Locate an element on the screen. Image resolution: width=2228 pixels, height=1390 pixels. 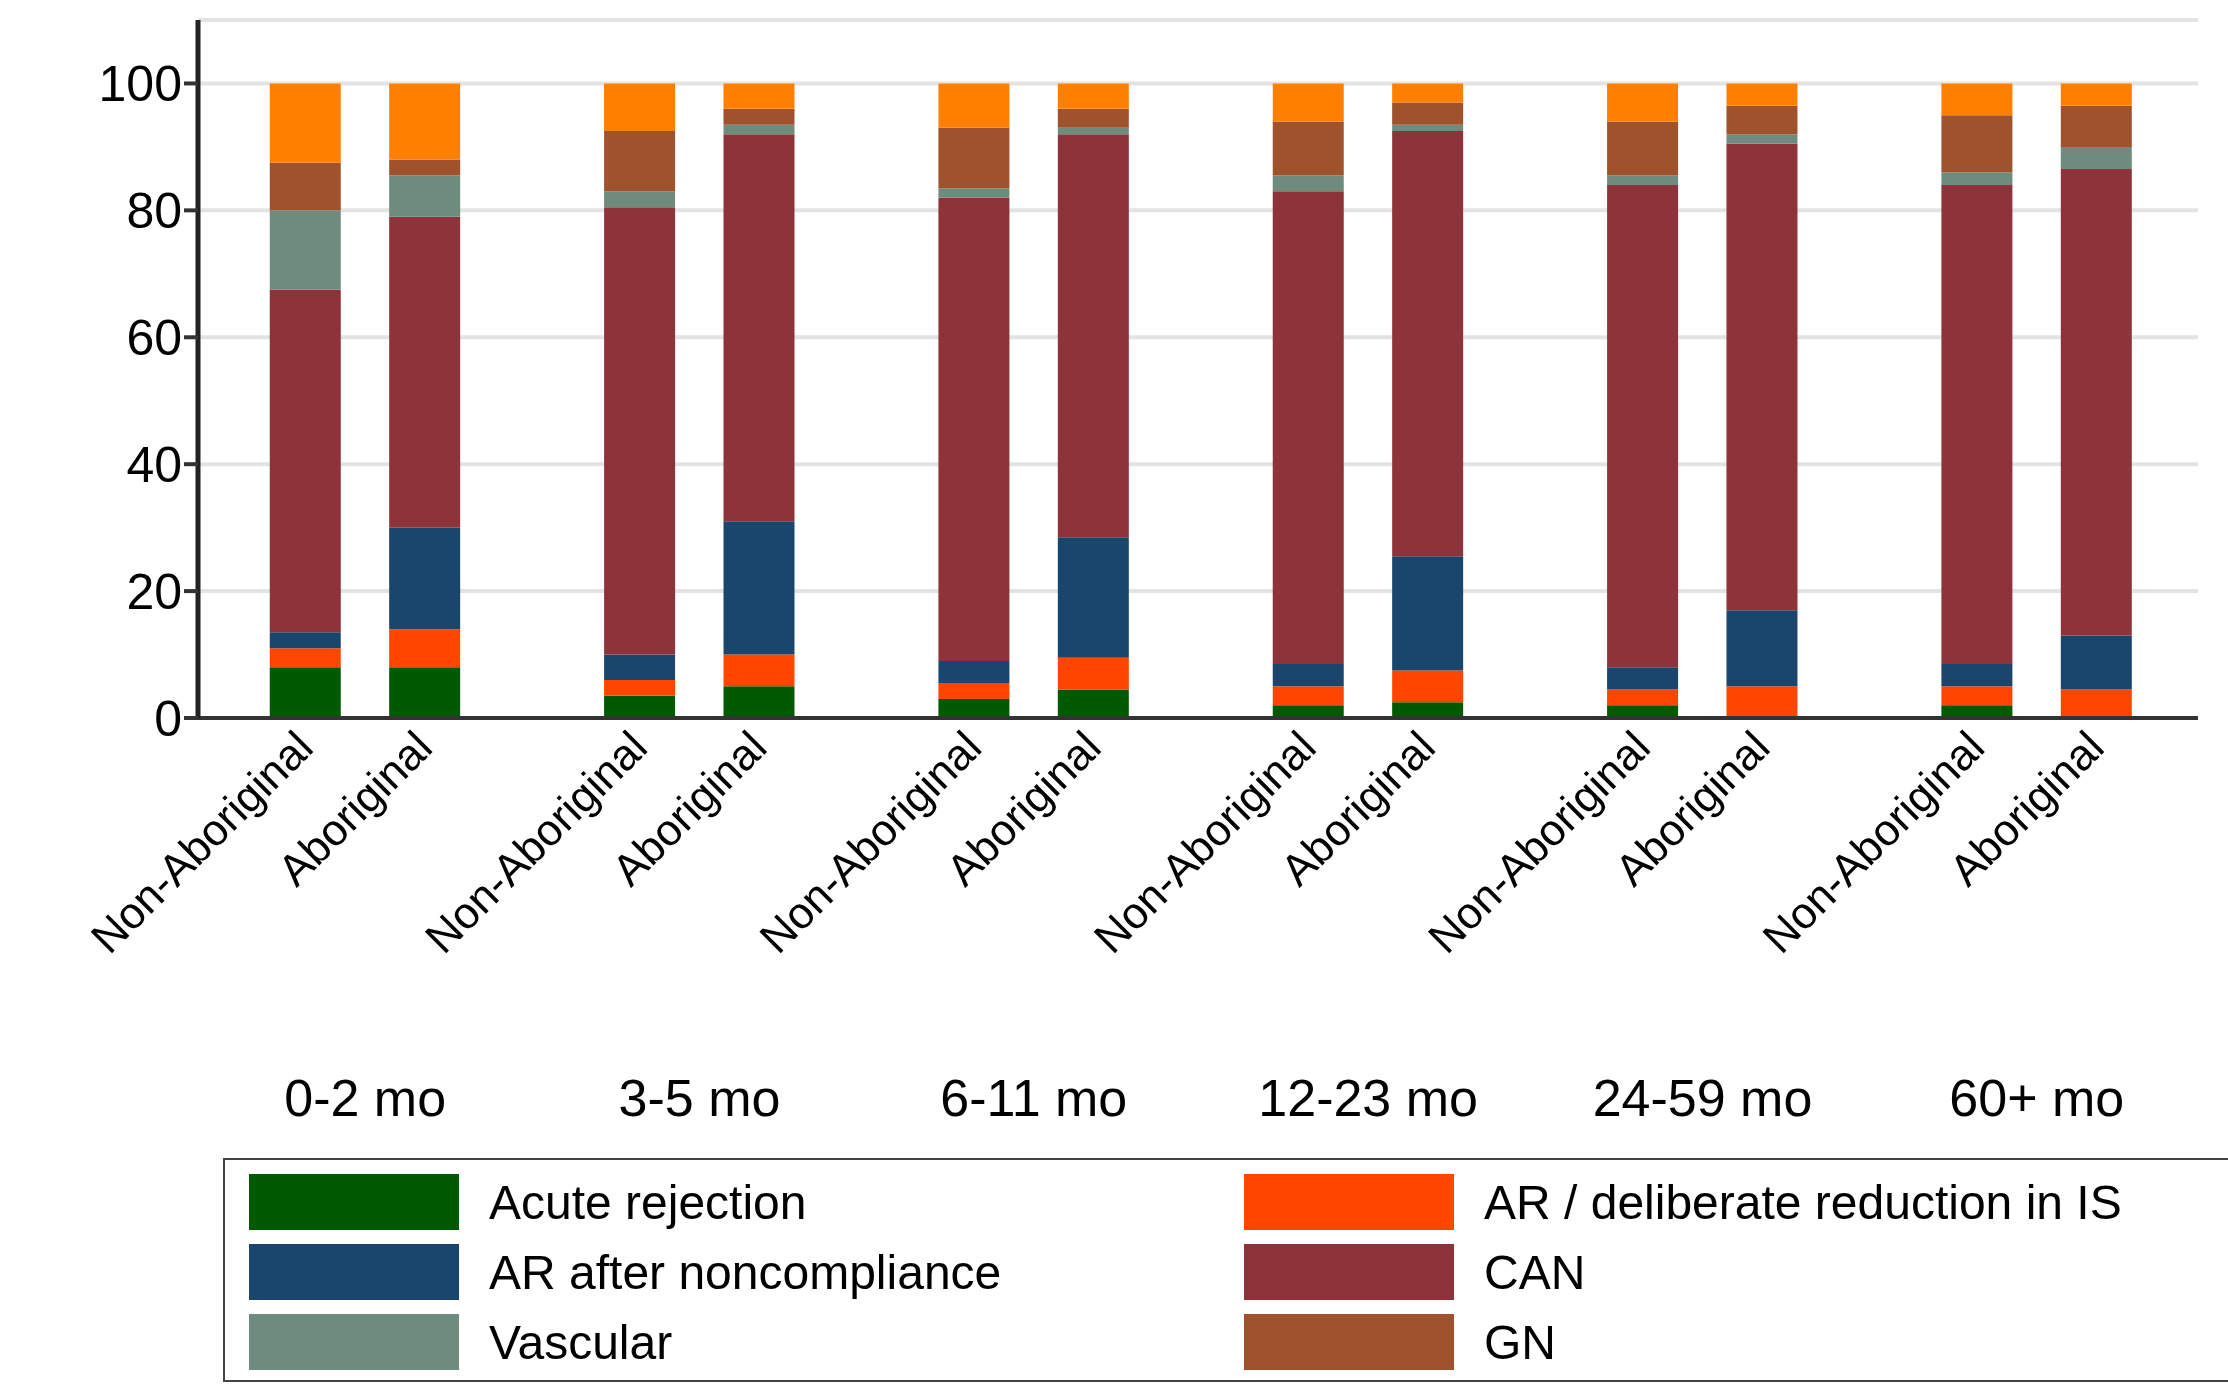
y-tick-label: 40 is located at coordinates (154, 464).